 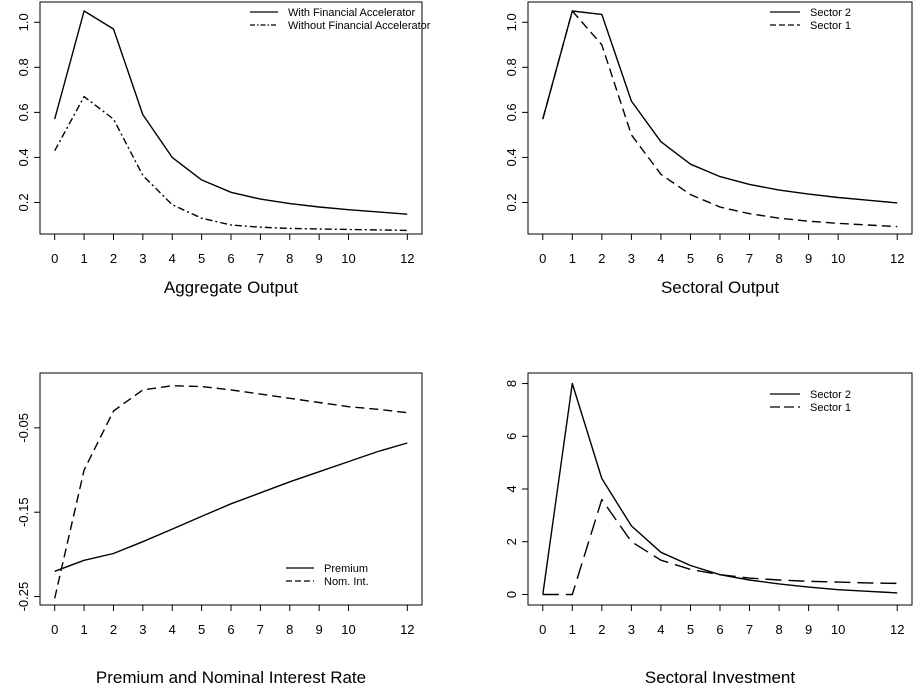 I want to click on series-line-nom-int-, so click(x=231, y=492).